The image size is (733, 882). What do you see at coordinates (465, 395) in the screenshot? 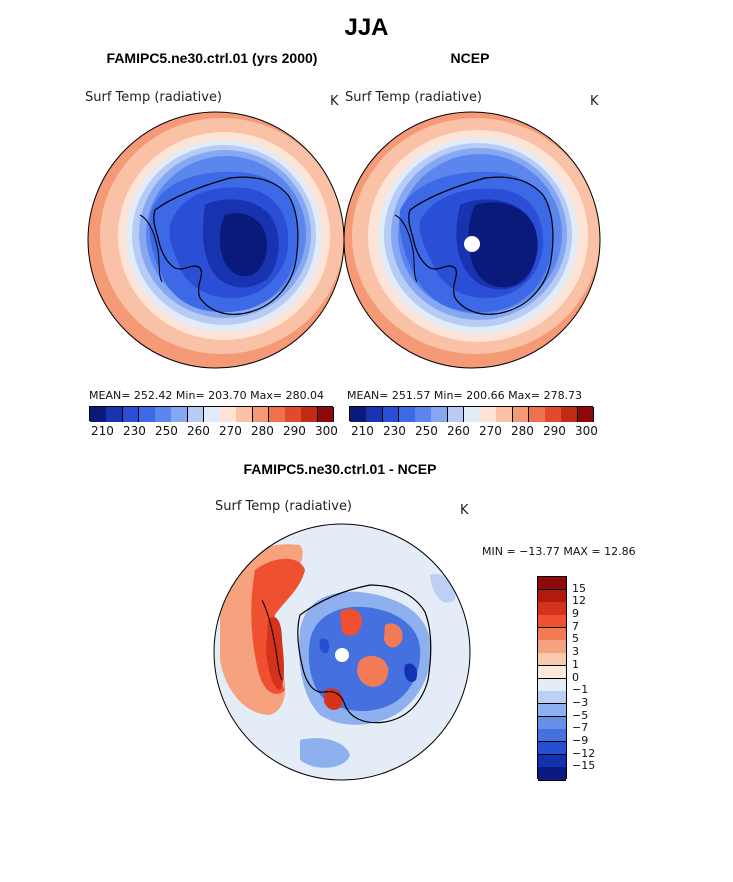
I see `panel-2-stats: MEAN= 251.57 Min= 200.66 Max= 278.73` at bounding box center [465, 395].